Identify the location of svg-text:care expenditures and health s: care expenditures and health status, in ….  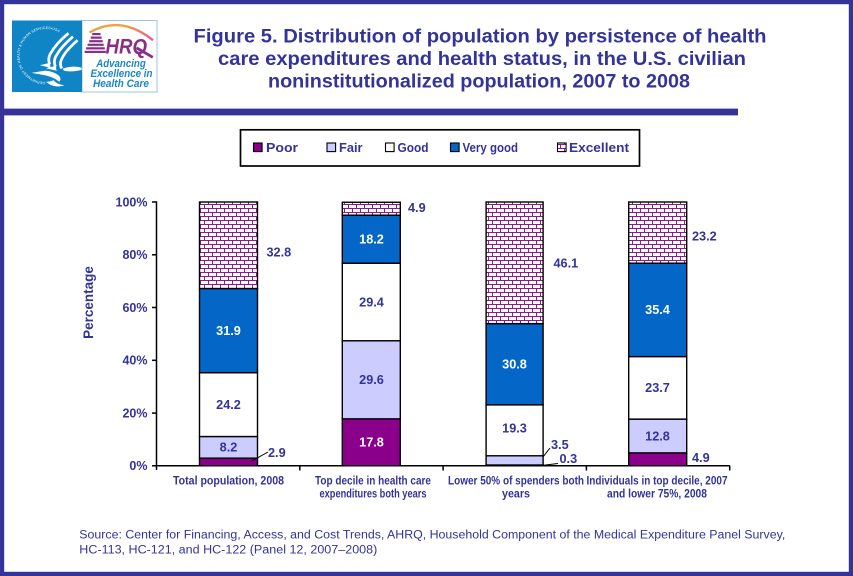
(482, 59).